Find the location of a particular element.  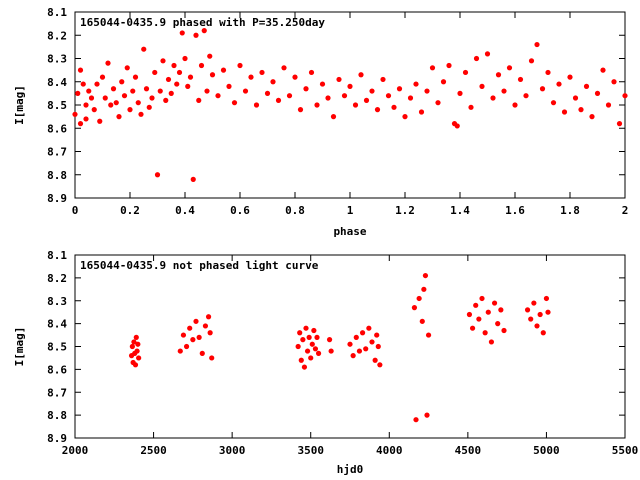

x-tick-label: 0.2 is located at coordinates (130, 210).